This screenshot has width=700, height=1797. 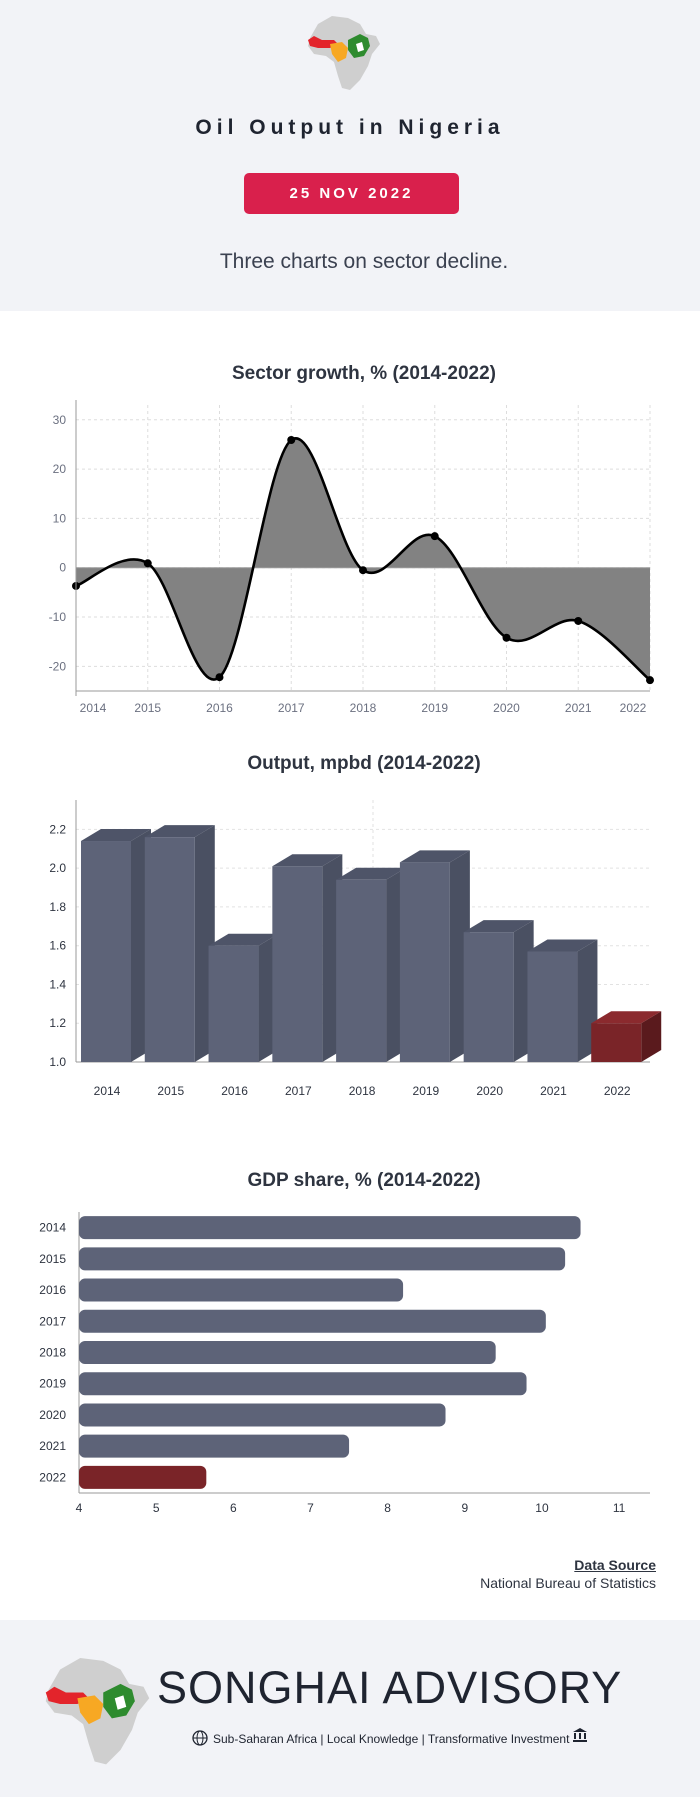 What do you see at coordinates (233, 1508) in the screenshot?
I see `x-tick-label: 6` at bounding box center [233, 1508].